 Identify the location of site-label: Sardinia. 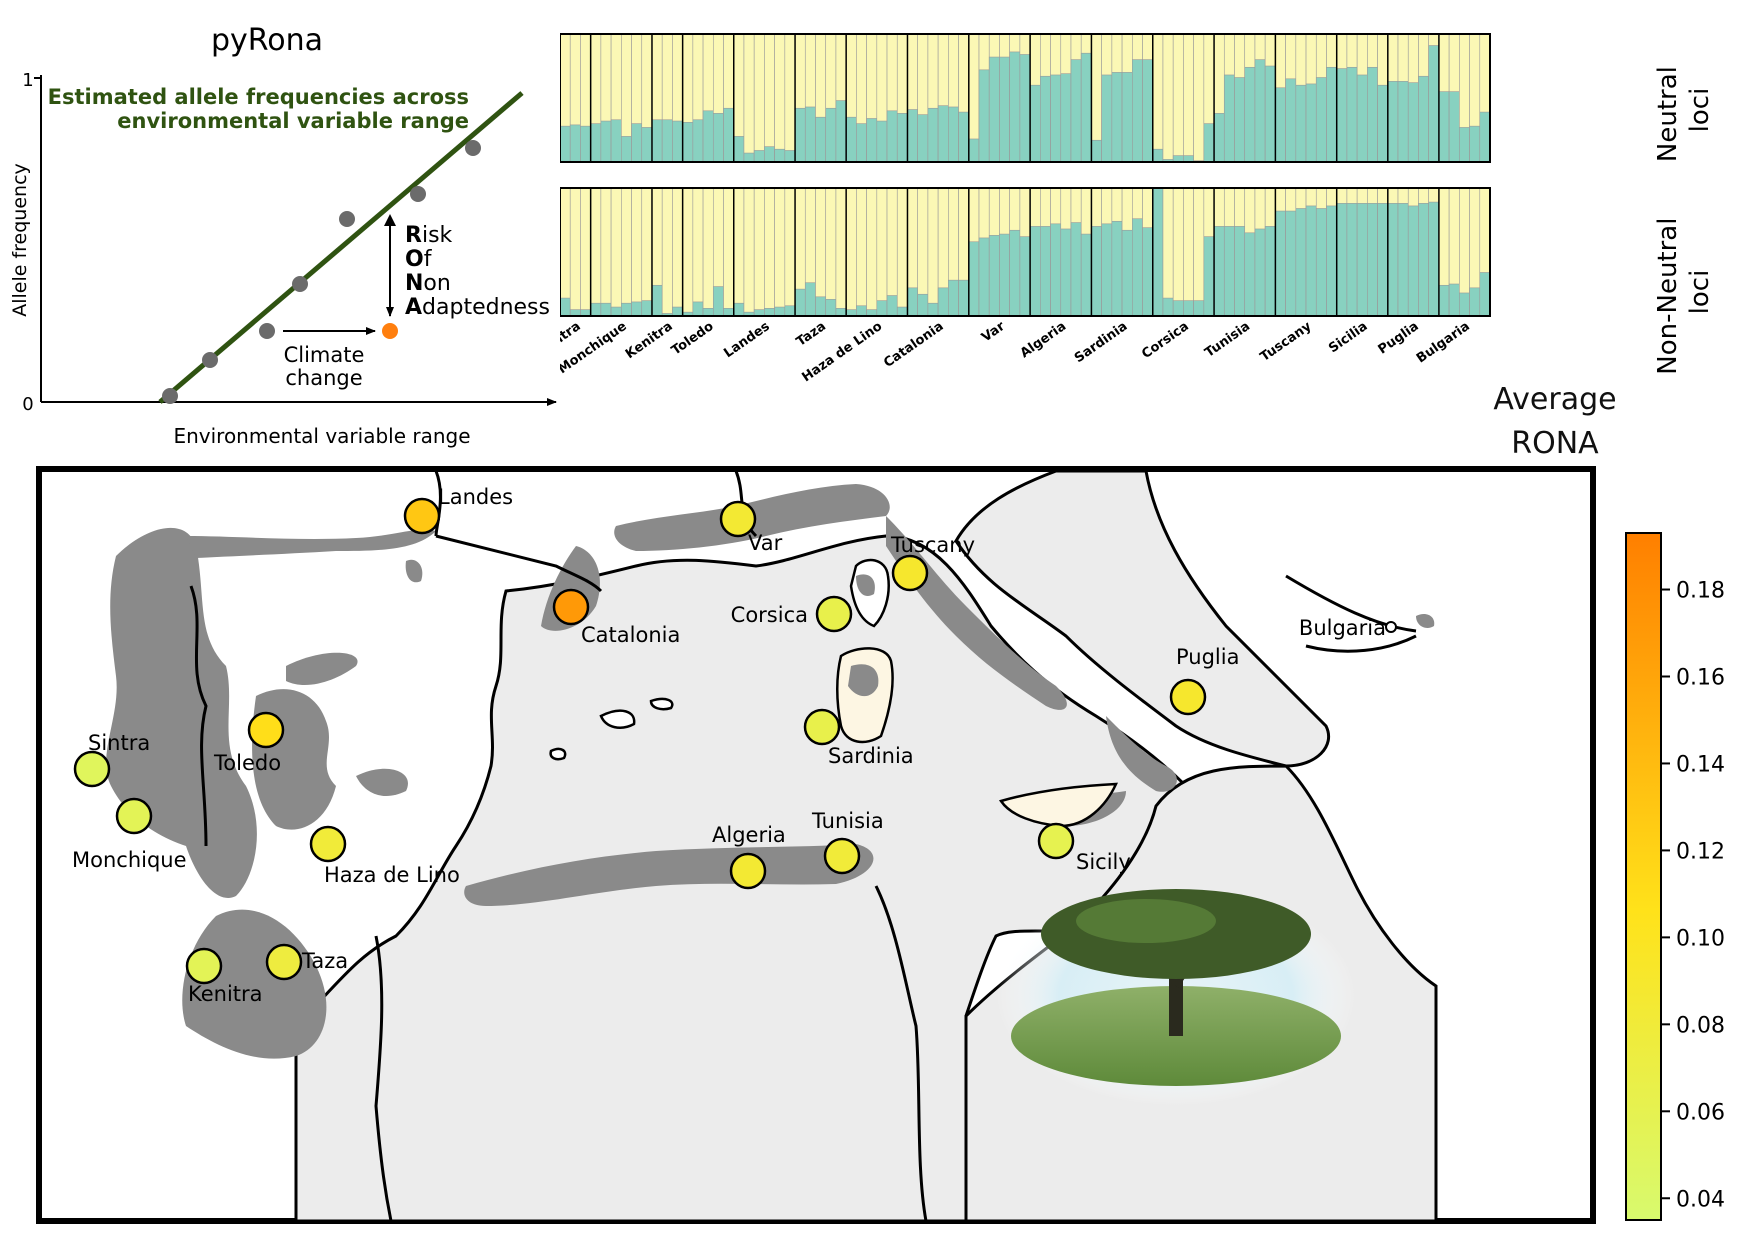
(871, 756).